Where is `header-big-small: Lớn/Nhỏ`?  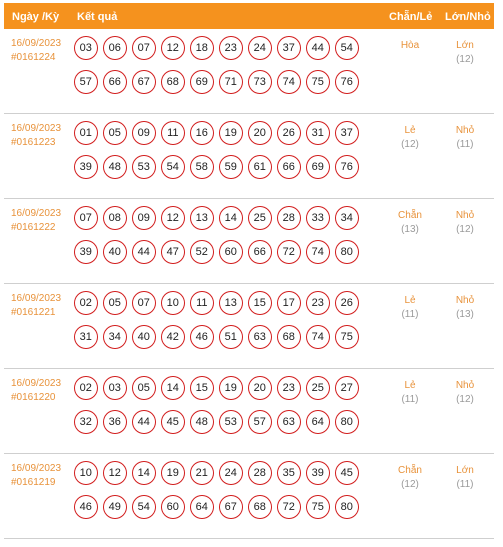
header-big-small: Lớn/Nhỏ is located at coordinates (468, 17).